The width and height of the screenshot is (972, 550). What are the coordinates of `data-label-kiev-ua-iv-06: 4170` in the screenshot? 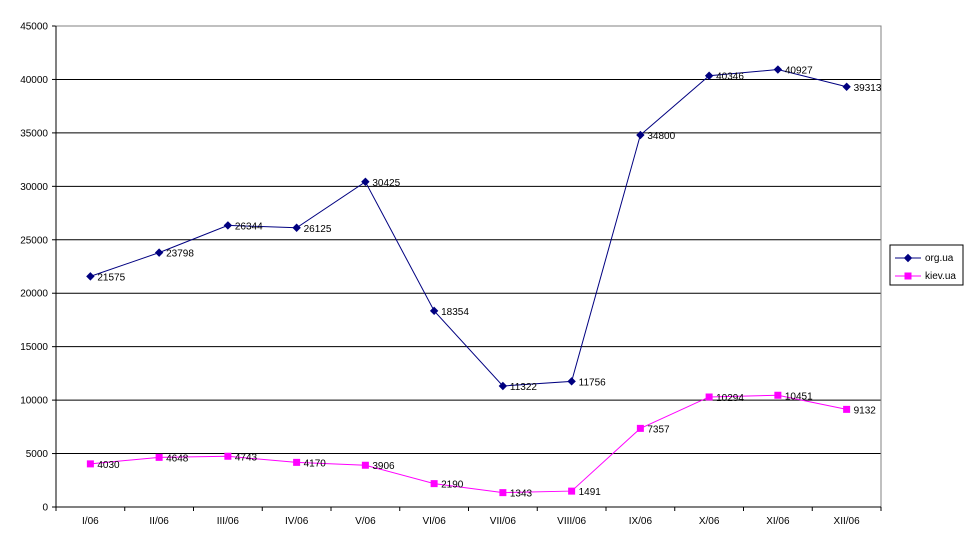 It's located at (315, 463).